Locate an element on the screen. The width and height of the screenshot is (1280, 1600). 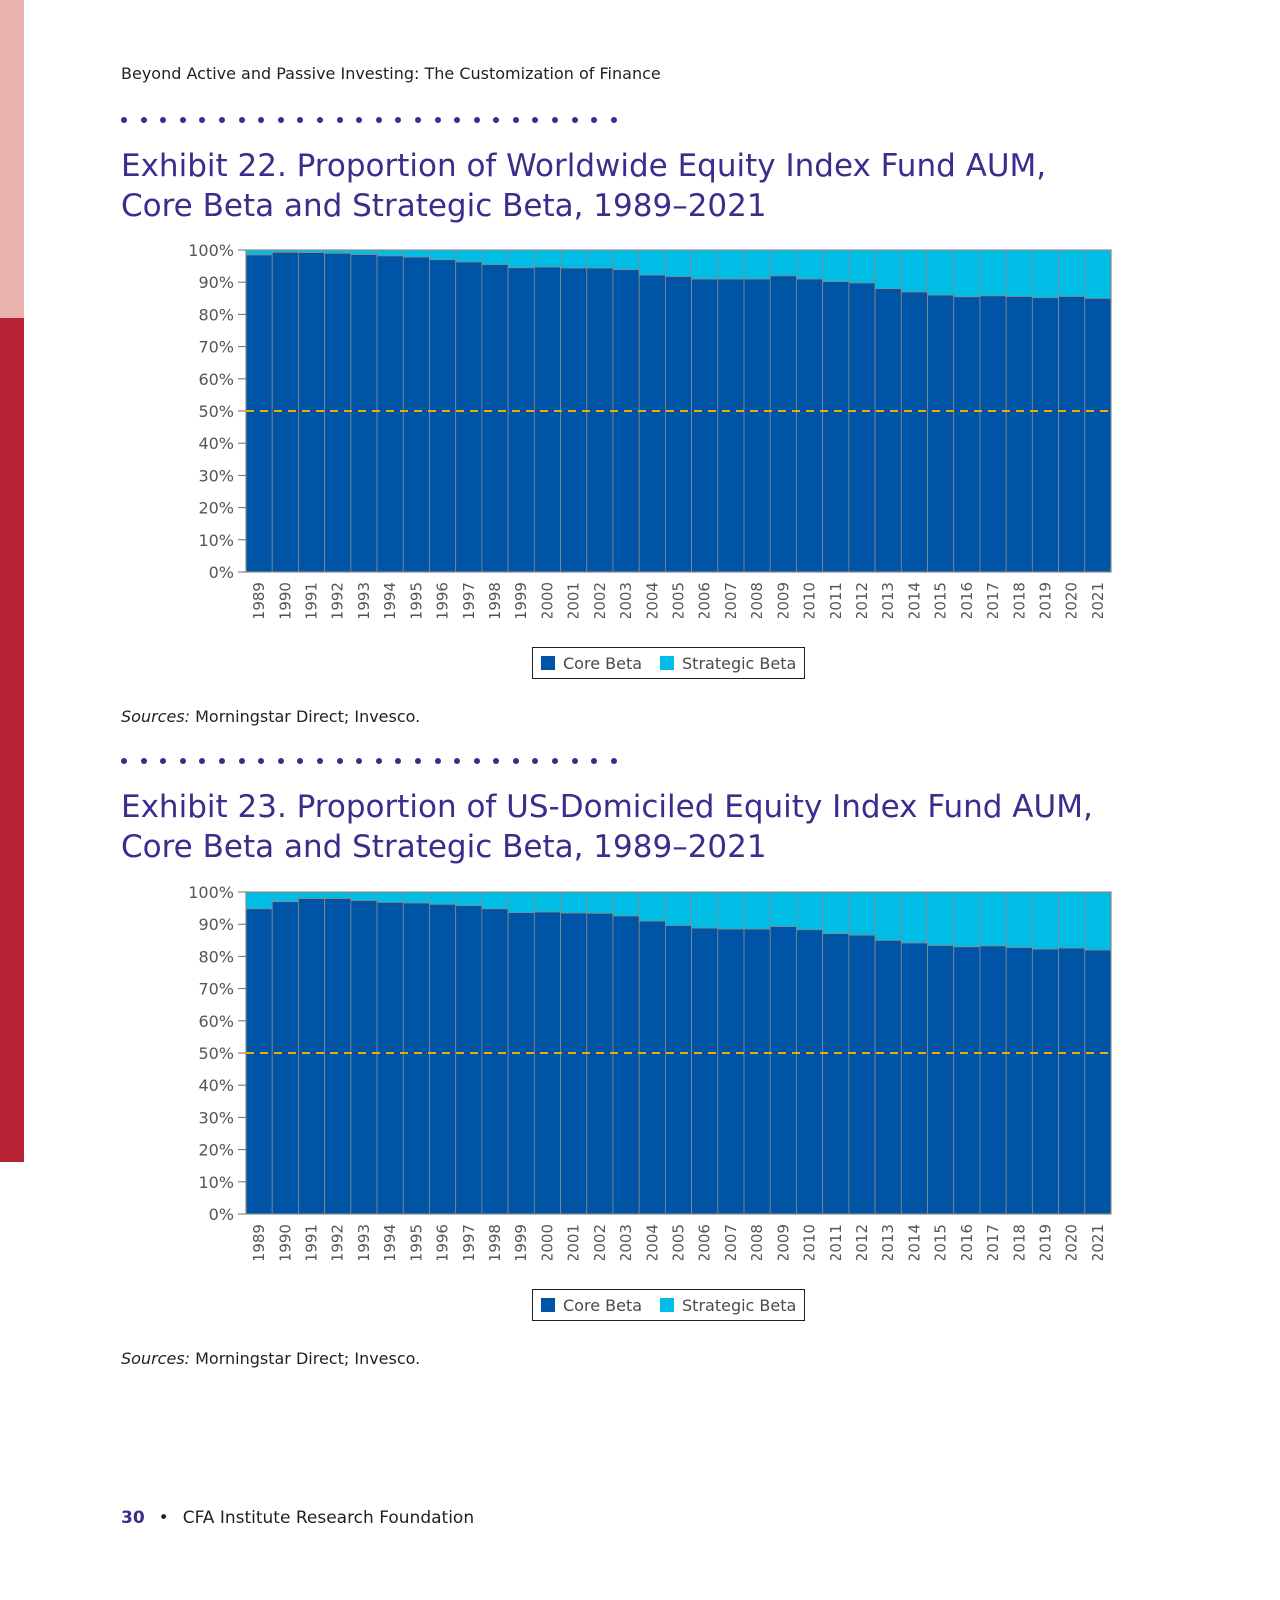
legend-item-core-beta: Core Beta is located at coordinates (591, 1305).